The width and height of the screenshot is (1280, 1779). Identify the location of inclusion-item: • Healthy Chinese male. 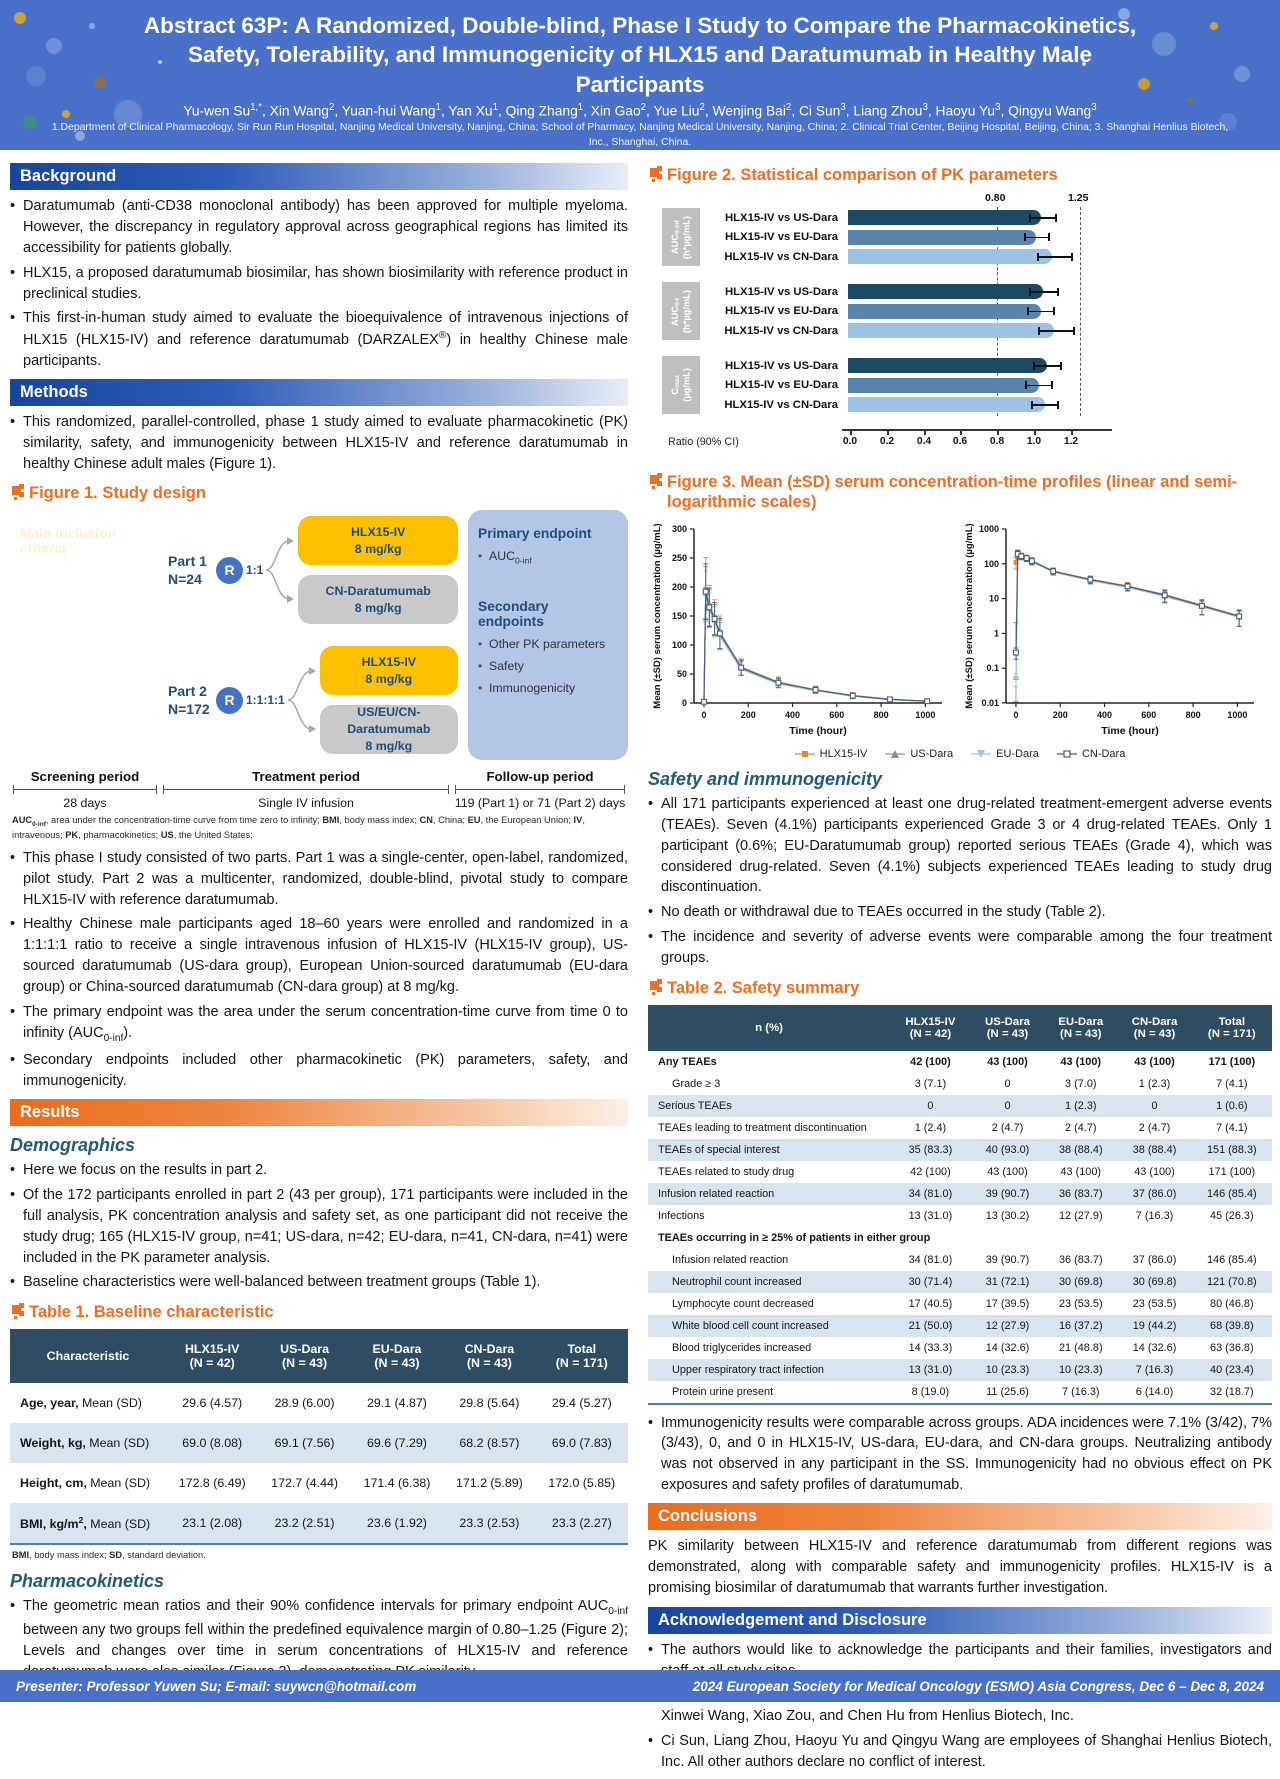
(71, 581).